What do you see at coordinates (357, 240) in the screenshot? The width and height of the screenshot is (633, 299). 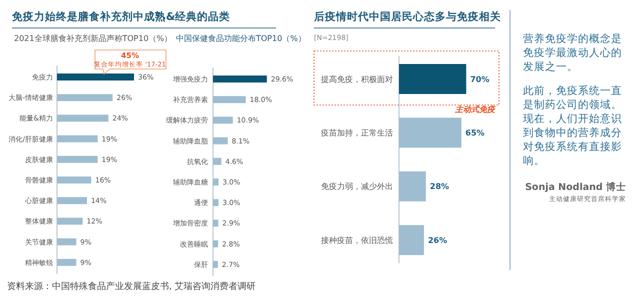 I see `y-tick-label: 接种疫苗，依旧恐慌` at bounding box center [357, 240].